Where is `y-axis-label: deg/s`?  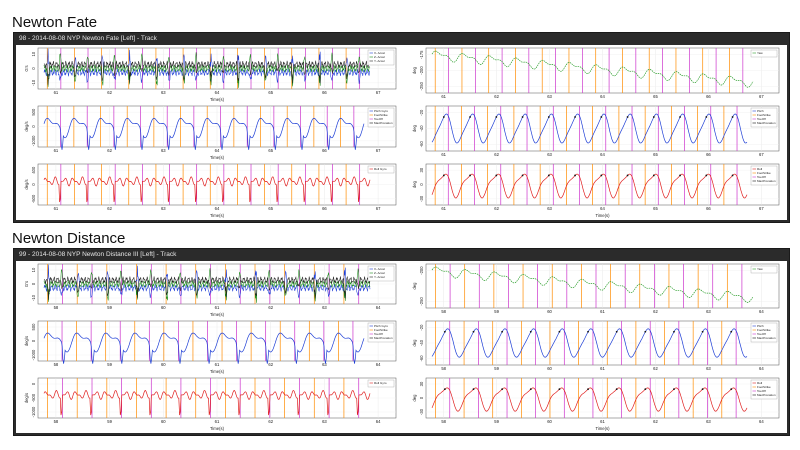 y-axis-label: deg/s is located at coordinates (26, 398).